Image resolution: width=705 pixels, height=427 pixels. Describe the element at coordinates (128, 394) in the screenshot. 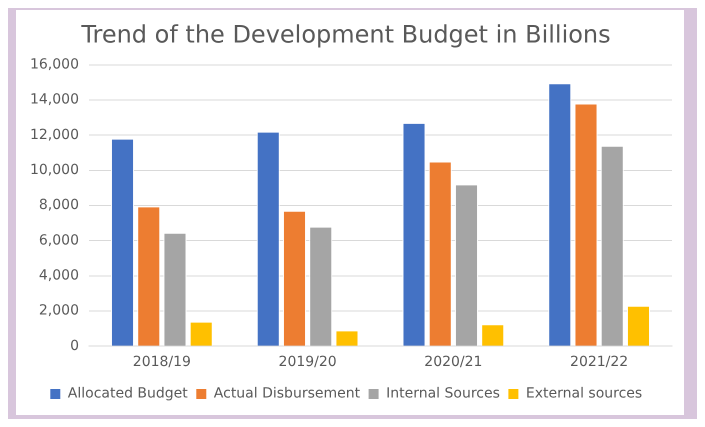

I see `legend-label: Allocated Budget` at that location.